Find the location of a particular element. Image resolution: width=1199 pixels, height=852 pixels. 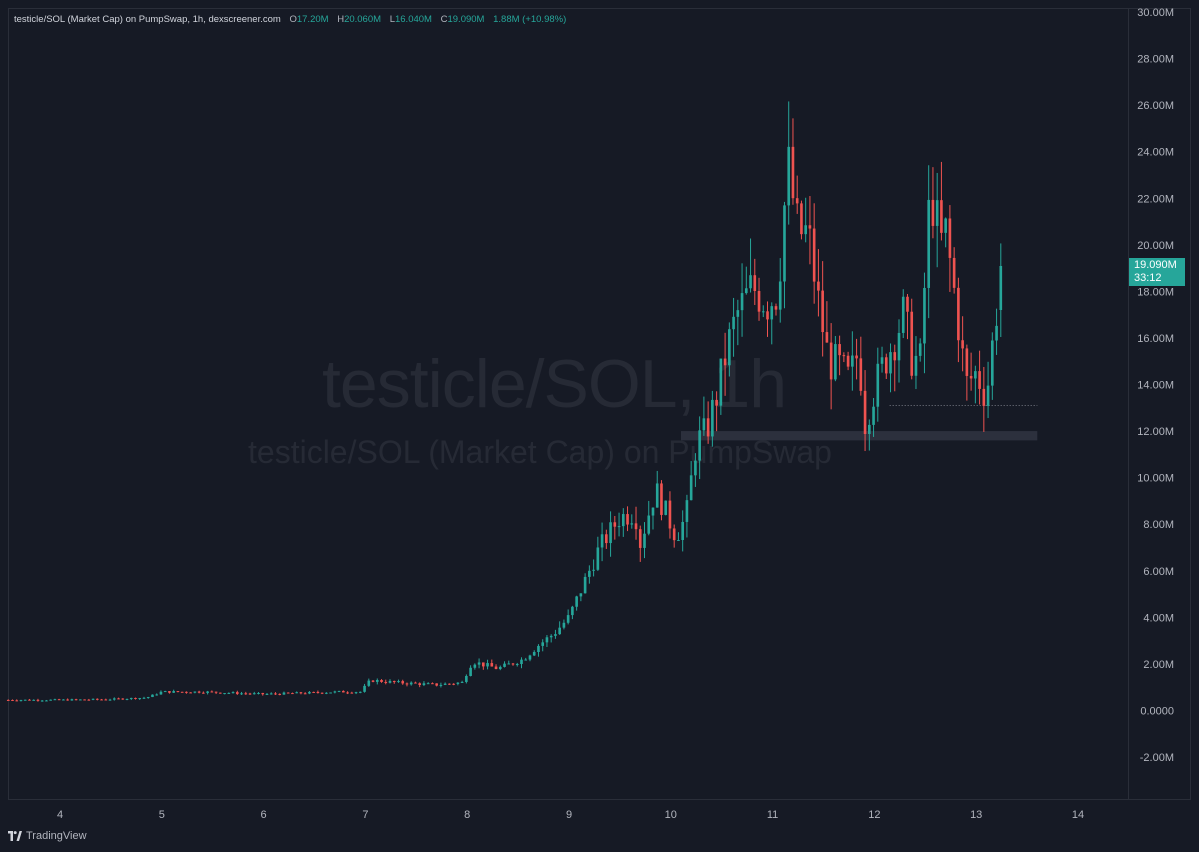

low-value: 16.040M is located at coordinates (413, 19).